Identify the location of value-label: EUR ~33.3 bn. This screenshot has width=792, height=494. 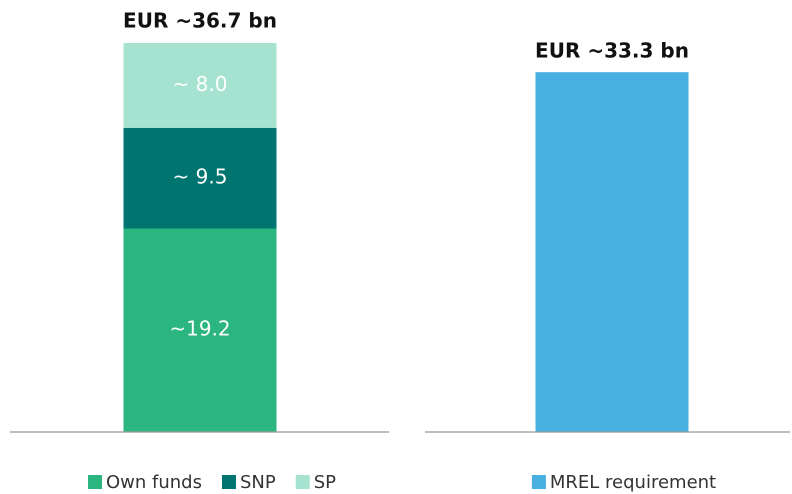
(612, 51).